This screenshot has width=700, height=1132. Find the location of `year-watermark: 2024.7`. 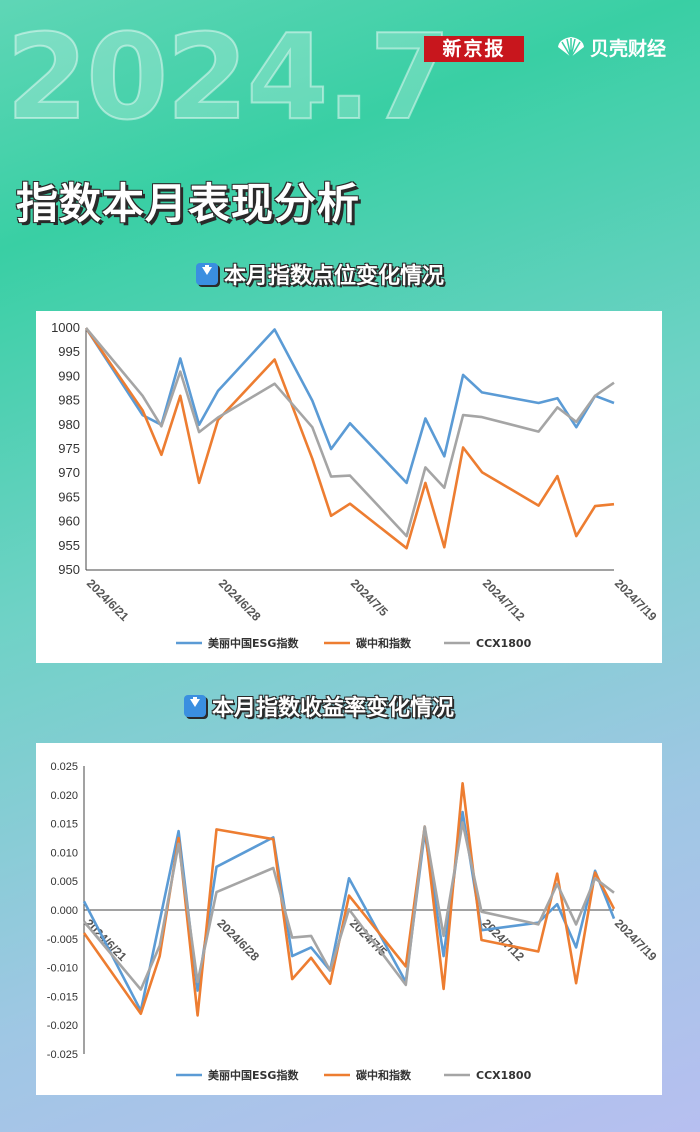

year-watermark: 2024.7 is located at coordinates (228, 77).